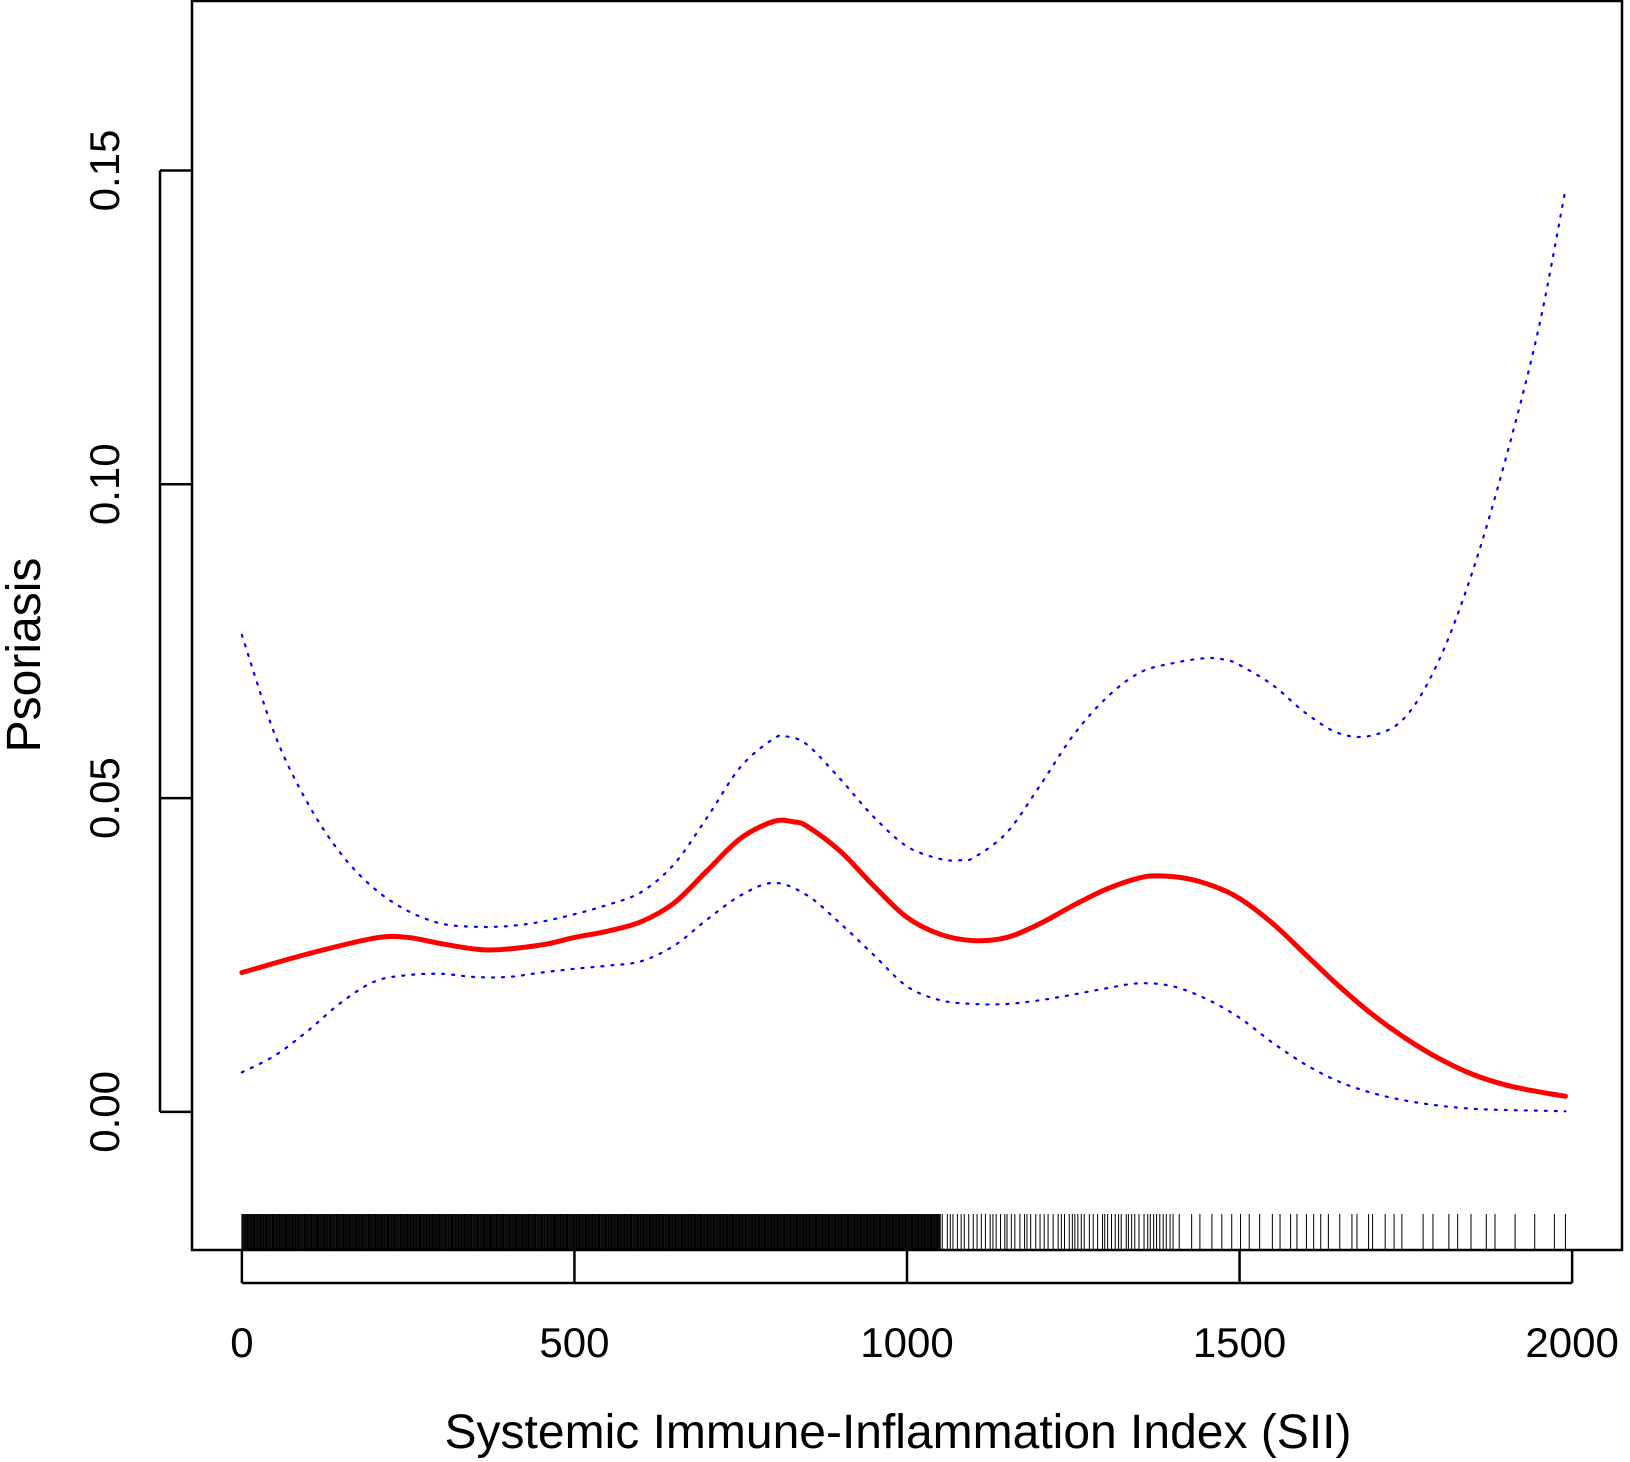  I want to click on x-tick-label: 1000, so click(906, 1342).